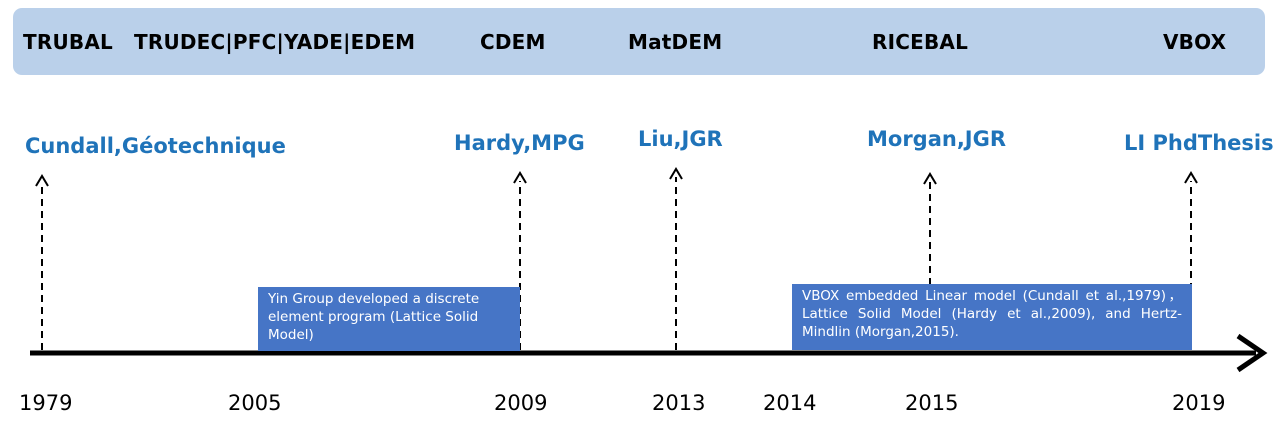  I want to click on reference-morgan: Morgan,JGR, so click(937, 139).